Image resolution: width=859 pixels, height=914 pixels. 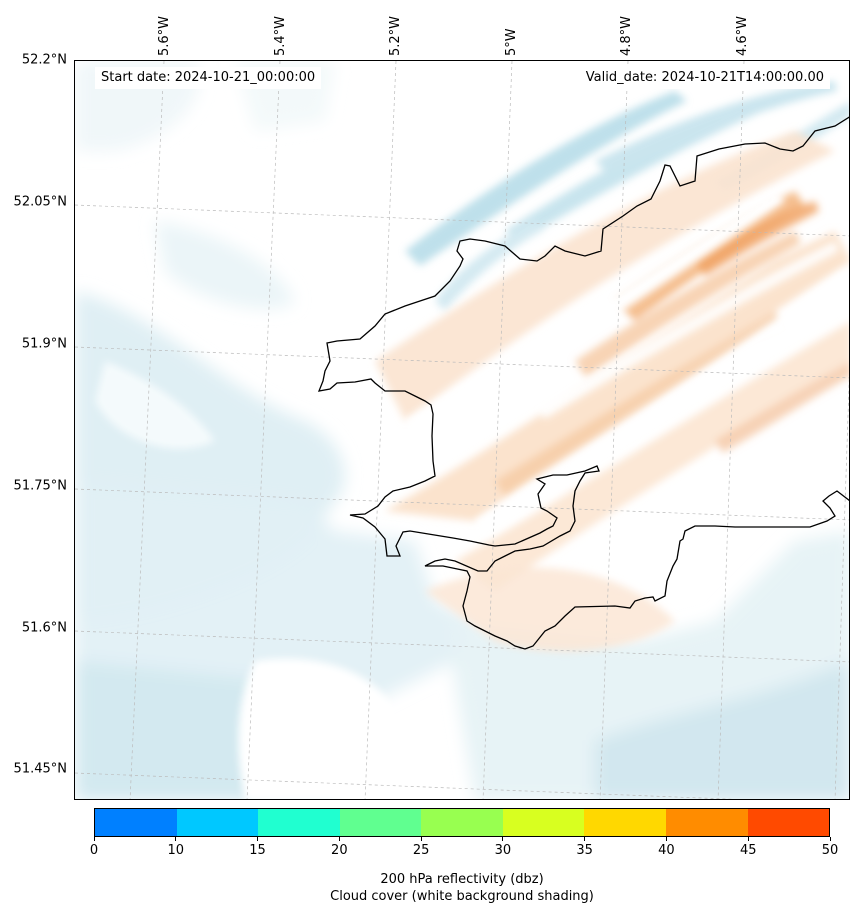 What do you see at coordinates (626, 35) in the screenshot?
I see `lon-label-4-8w: 4.8°W` at bounding box center [626, 35].